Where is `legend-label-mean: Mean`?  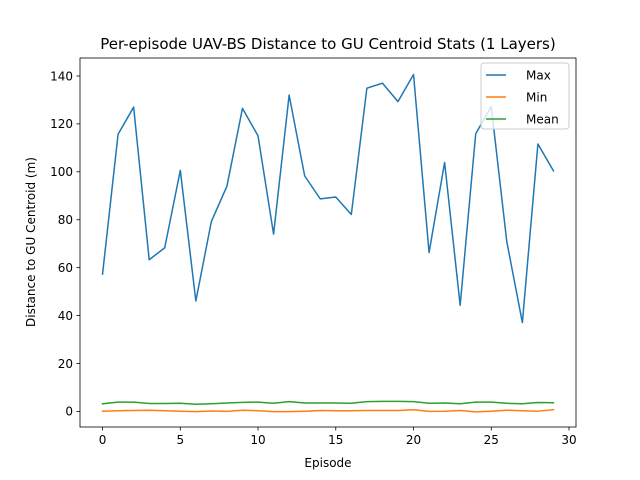 legend-label-mean: Mean is located at coordinates (542, 119).